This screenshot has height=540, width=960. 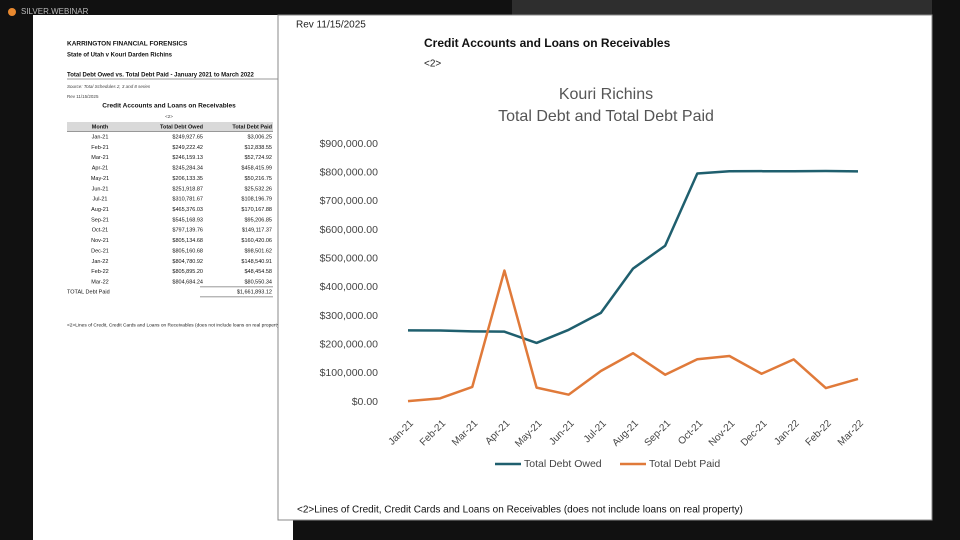 I want to click on table-cell: Nov-21, so click(x=100, y=241).